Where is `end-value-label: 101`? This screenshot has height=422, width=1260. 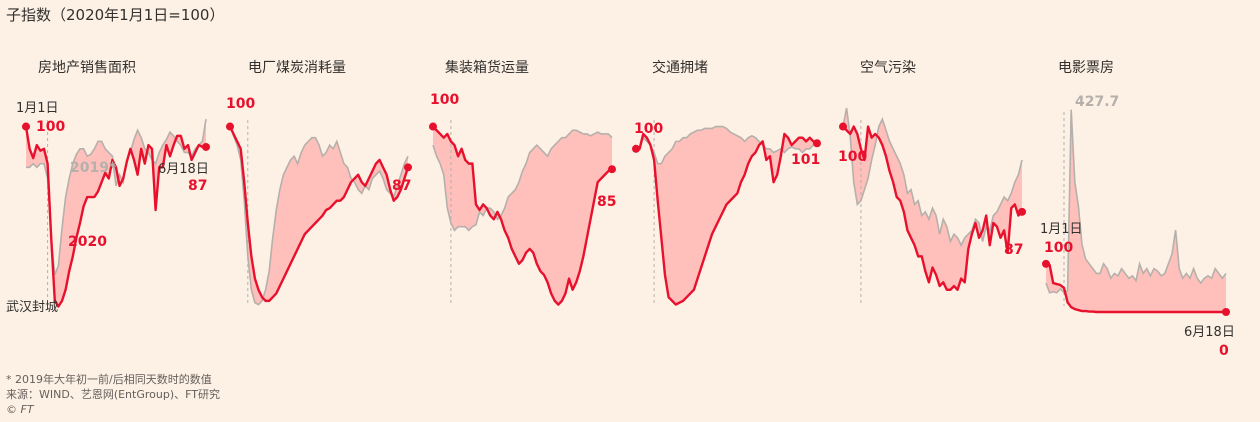
end-value-label: 101 is located at coordinates (805, 160).